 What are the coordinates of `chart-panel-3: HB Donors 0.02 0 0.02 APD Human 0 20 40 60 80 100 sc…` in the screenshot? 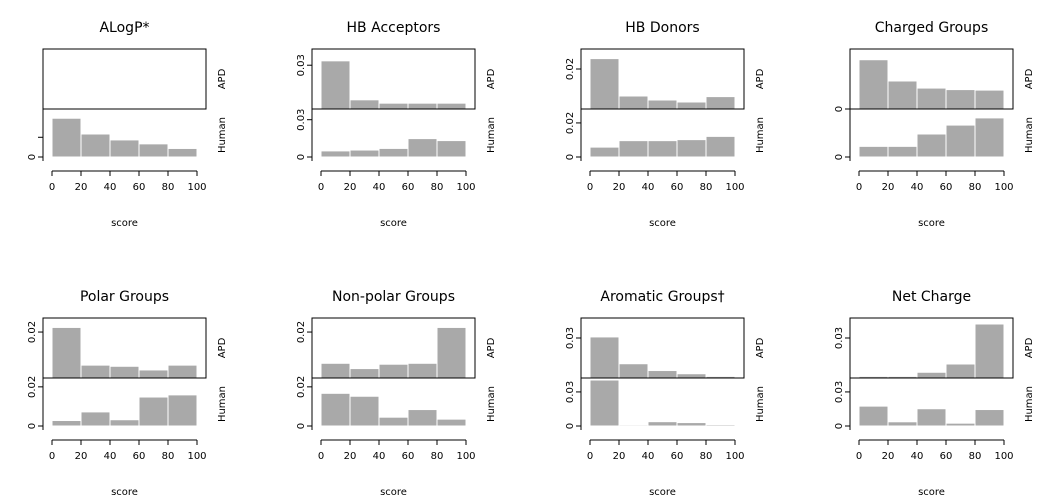 It's located at (665, 124).